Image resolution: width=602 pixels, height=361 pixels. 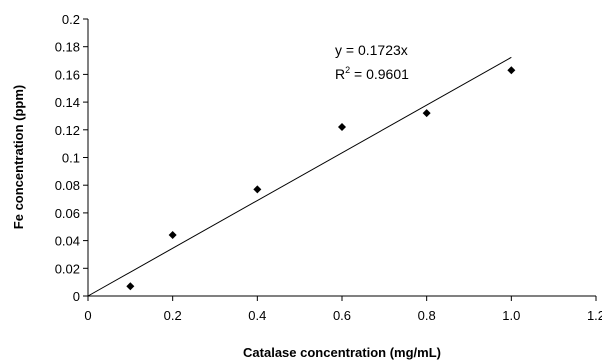 I want to click on y-tick-label: 0.02, so click(x=67, y=268).